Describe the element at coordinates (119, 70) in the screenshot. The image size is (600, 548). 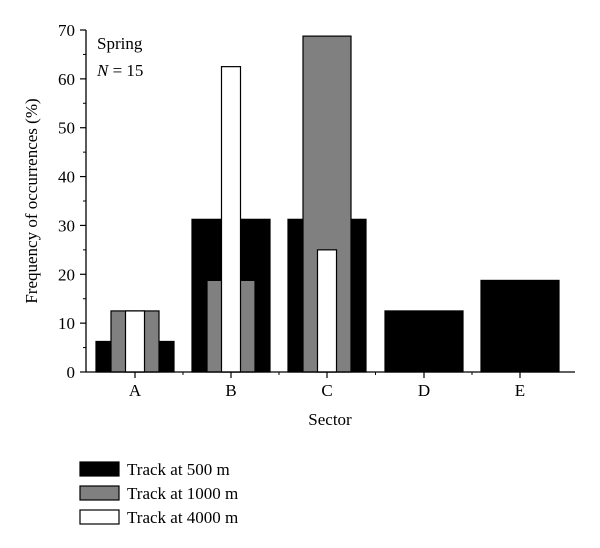
I see `annotation-n: N = 15` at that location.